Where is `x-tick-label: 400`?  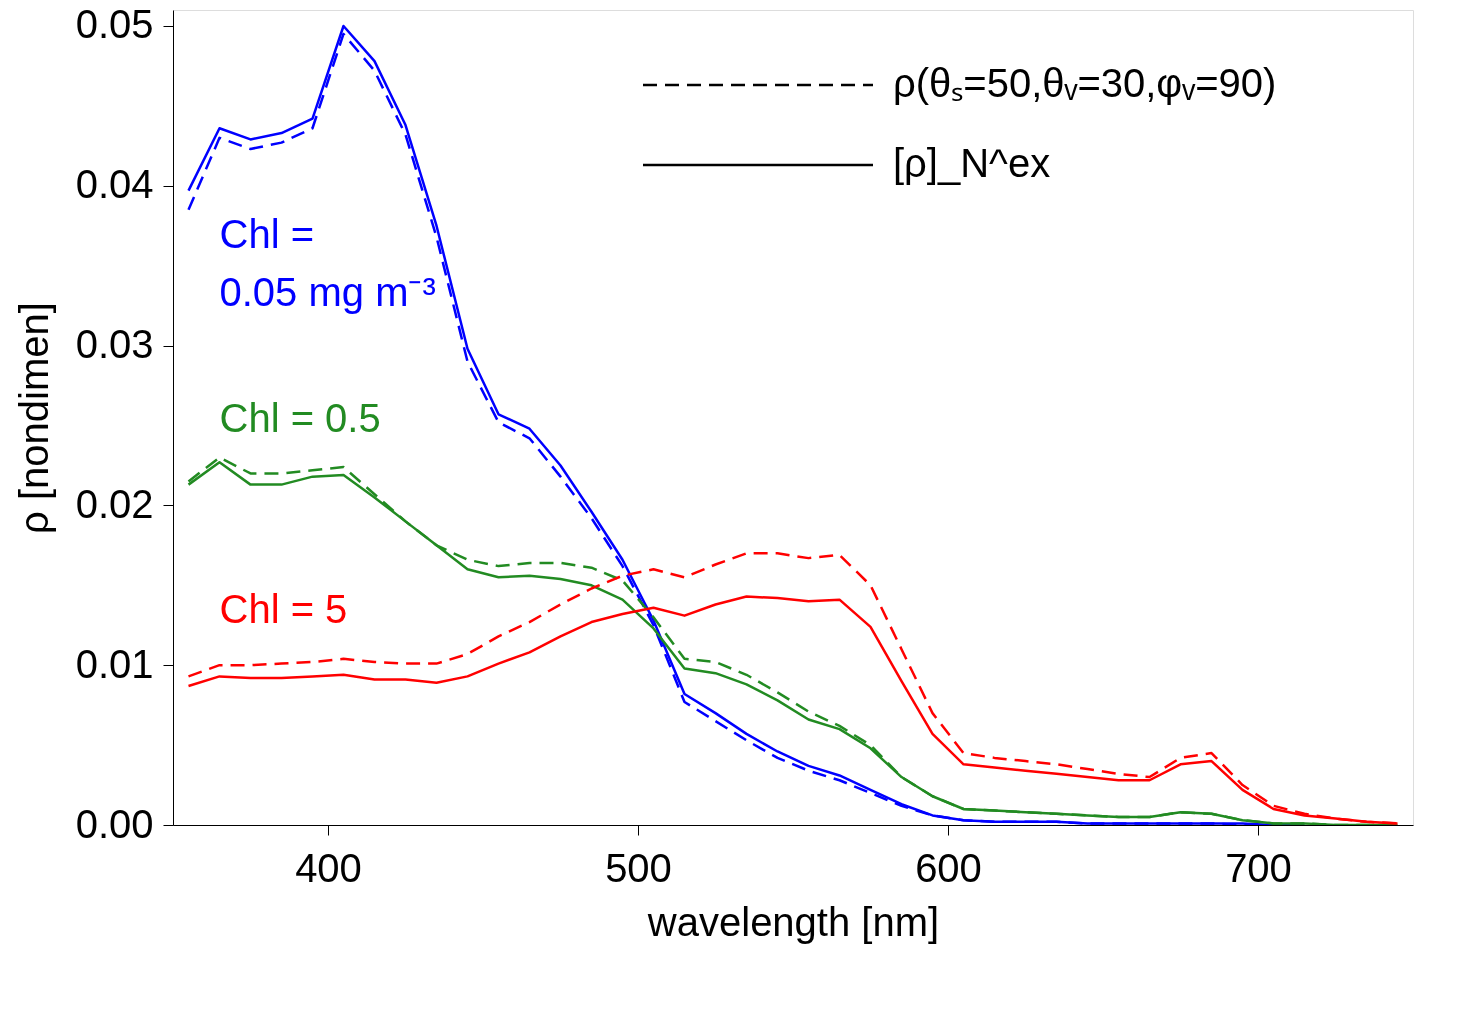
x-tick-label: 400 is located at coordinates (328, 867).